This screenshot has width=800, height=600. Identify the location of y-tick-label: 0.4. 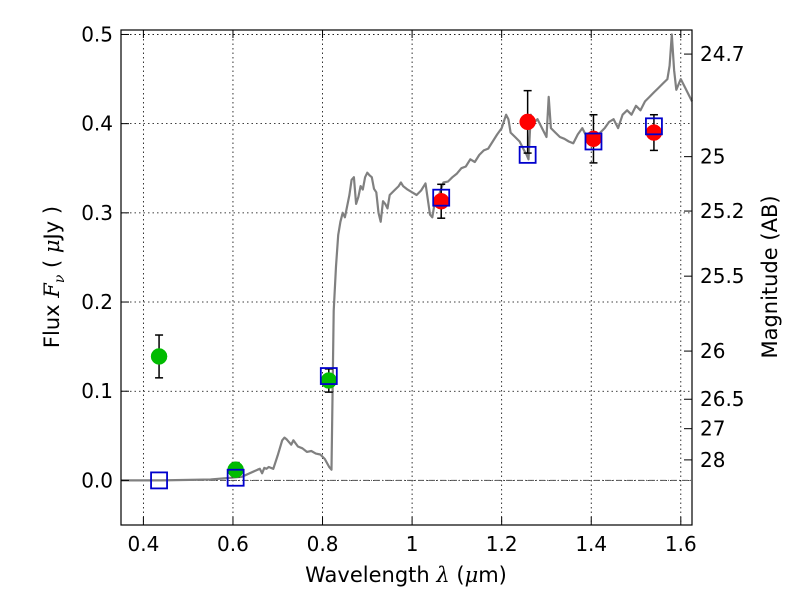
(97, 124).